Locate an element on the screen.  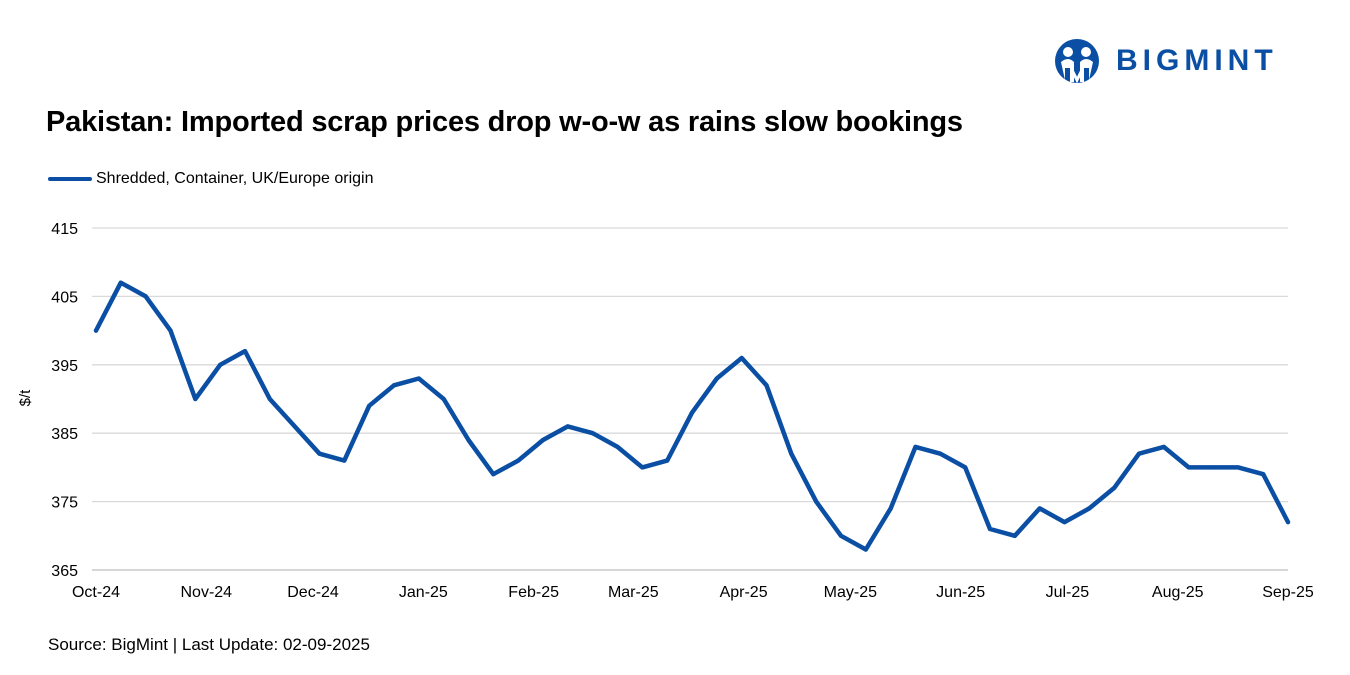
x-tick-label: May-25 is located at coordinates (850, 592).